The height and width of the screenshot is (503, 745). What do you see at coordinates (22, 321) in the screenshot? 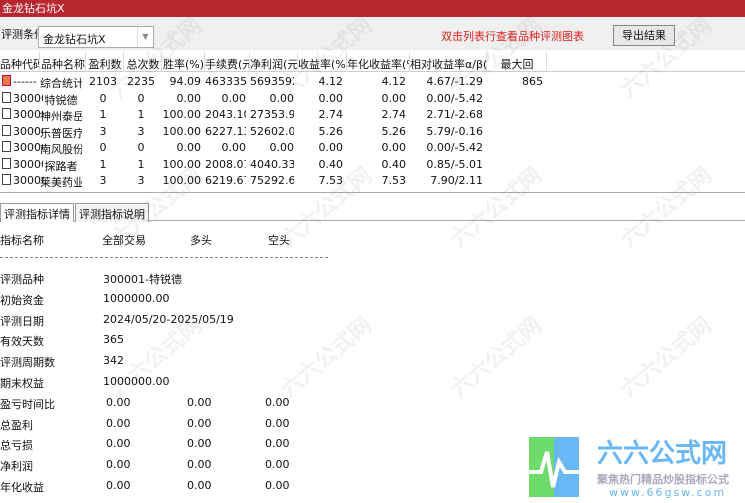
I see `details-cell: 评测日期` at bounding box center [22, 321].